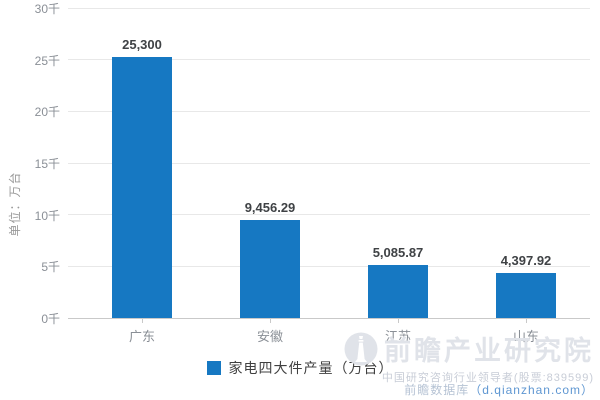 This screenshot has width=600, height=400. What do you see at coordinates (270, 208) in the screenshot?
I see `bar-value-label: 9,456.29` at bounding box center [270, 208].